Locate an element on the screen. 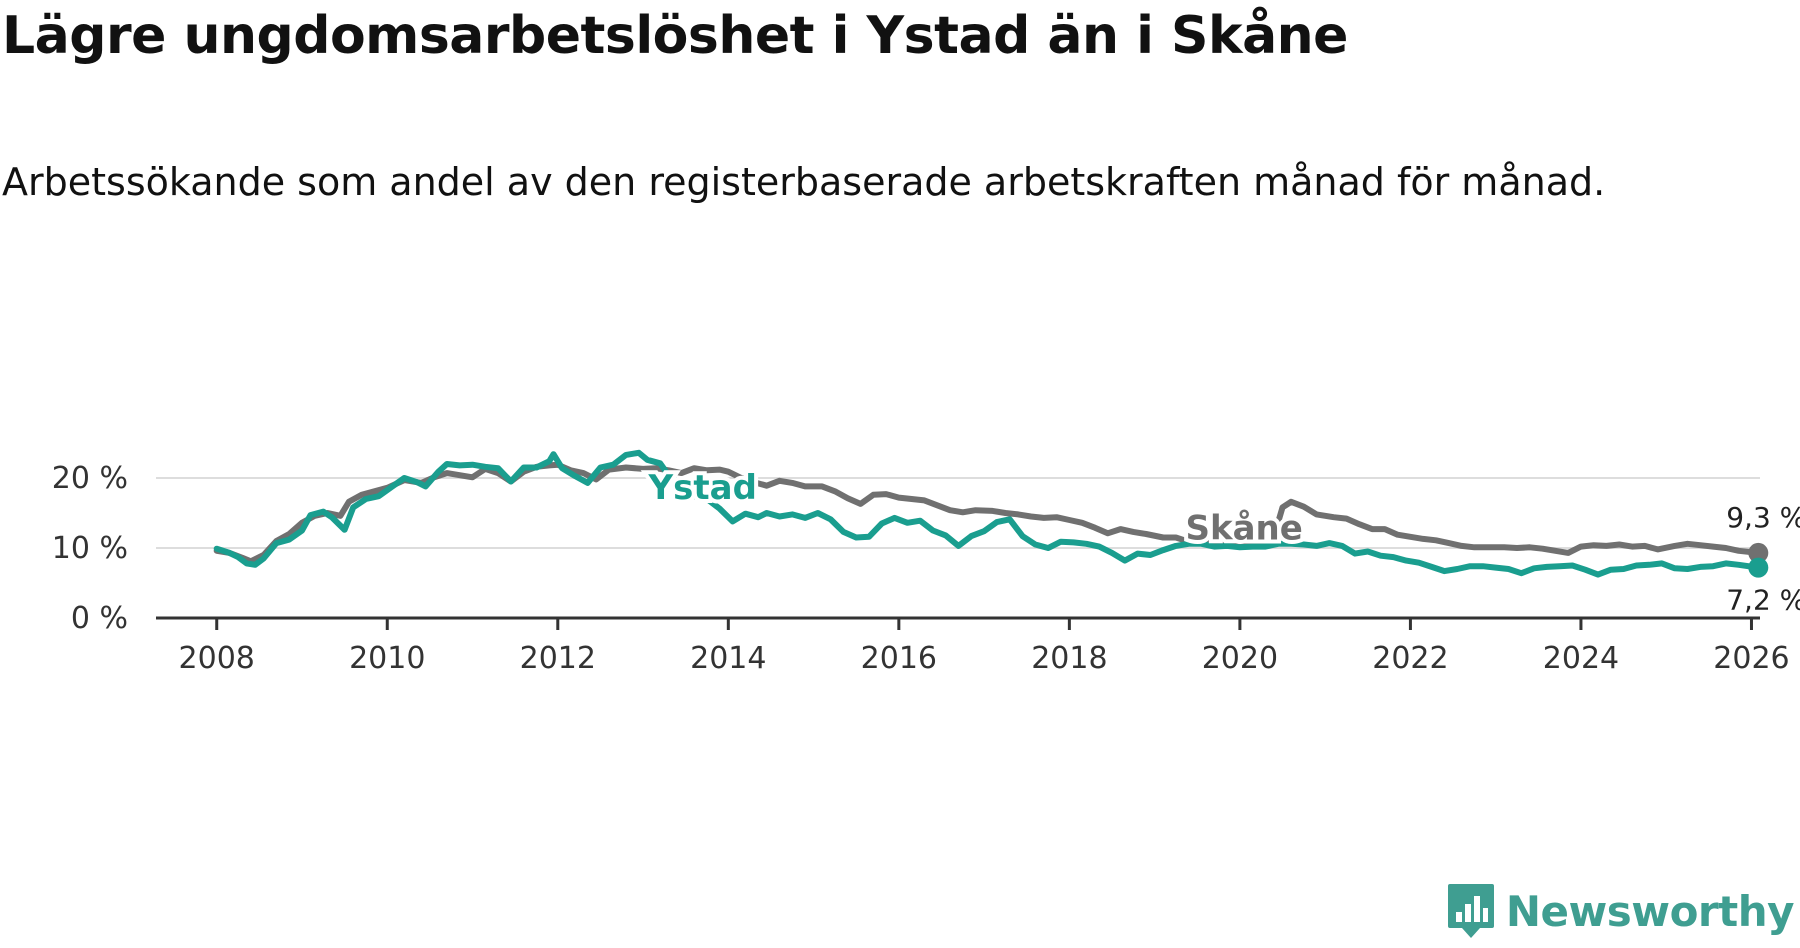 This screenshot has width=1800, height=948. series-label: Skåne is located at coordinates (1244, 529).